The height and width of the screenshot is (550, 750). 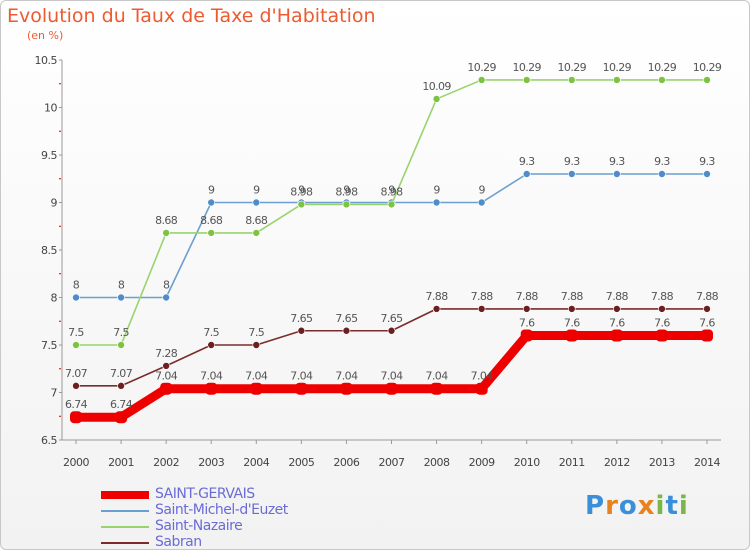 I want to click on y-tick-label: 10, so click(x=50, y=108).